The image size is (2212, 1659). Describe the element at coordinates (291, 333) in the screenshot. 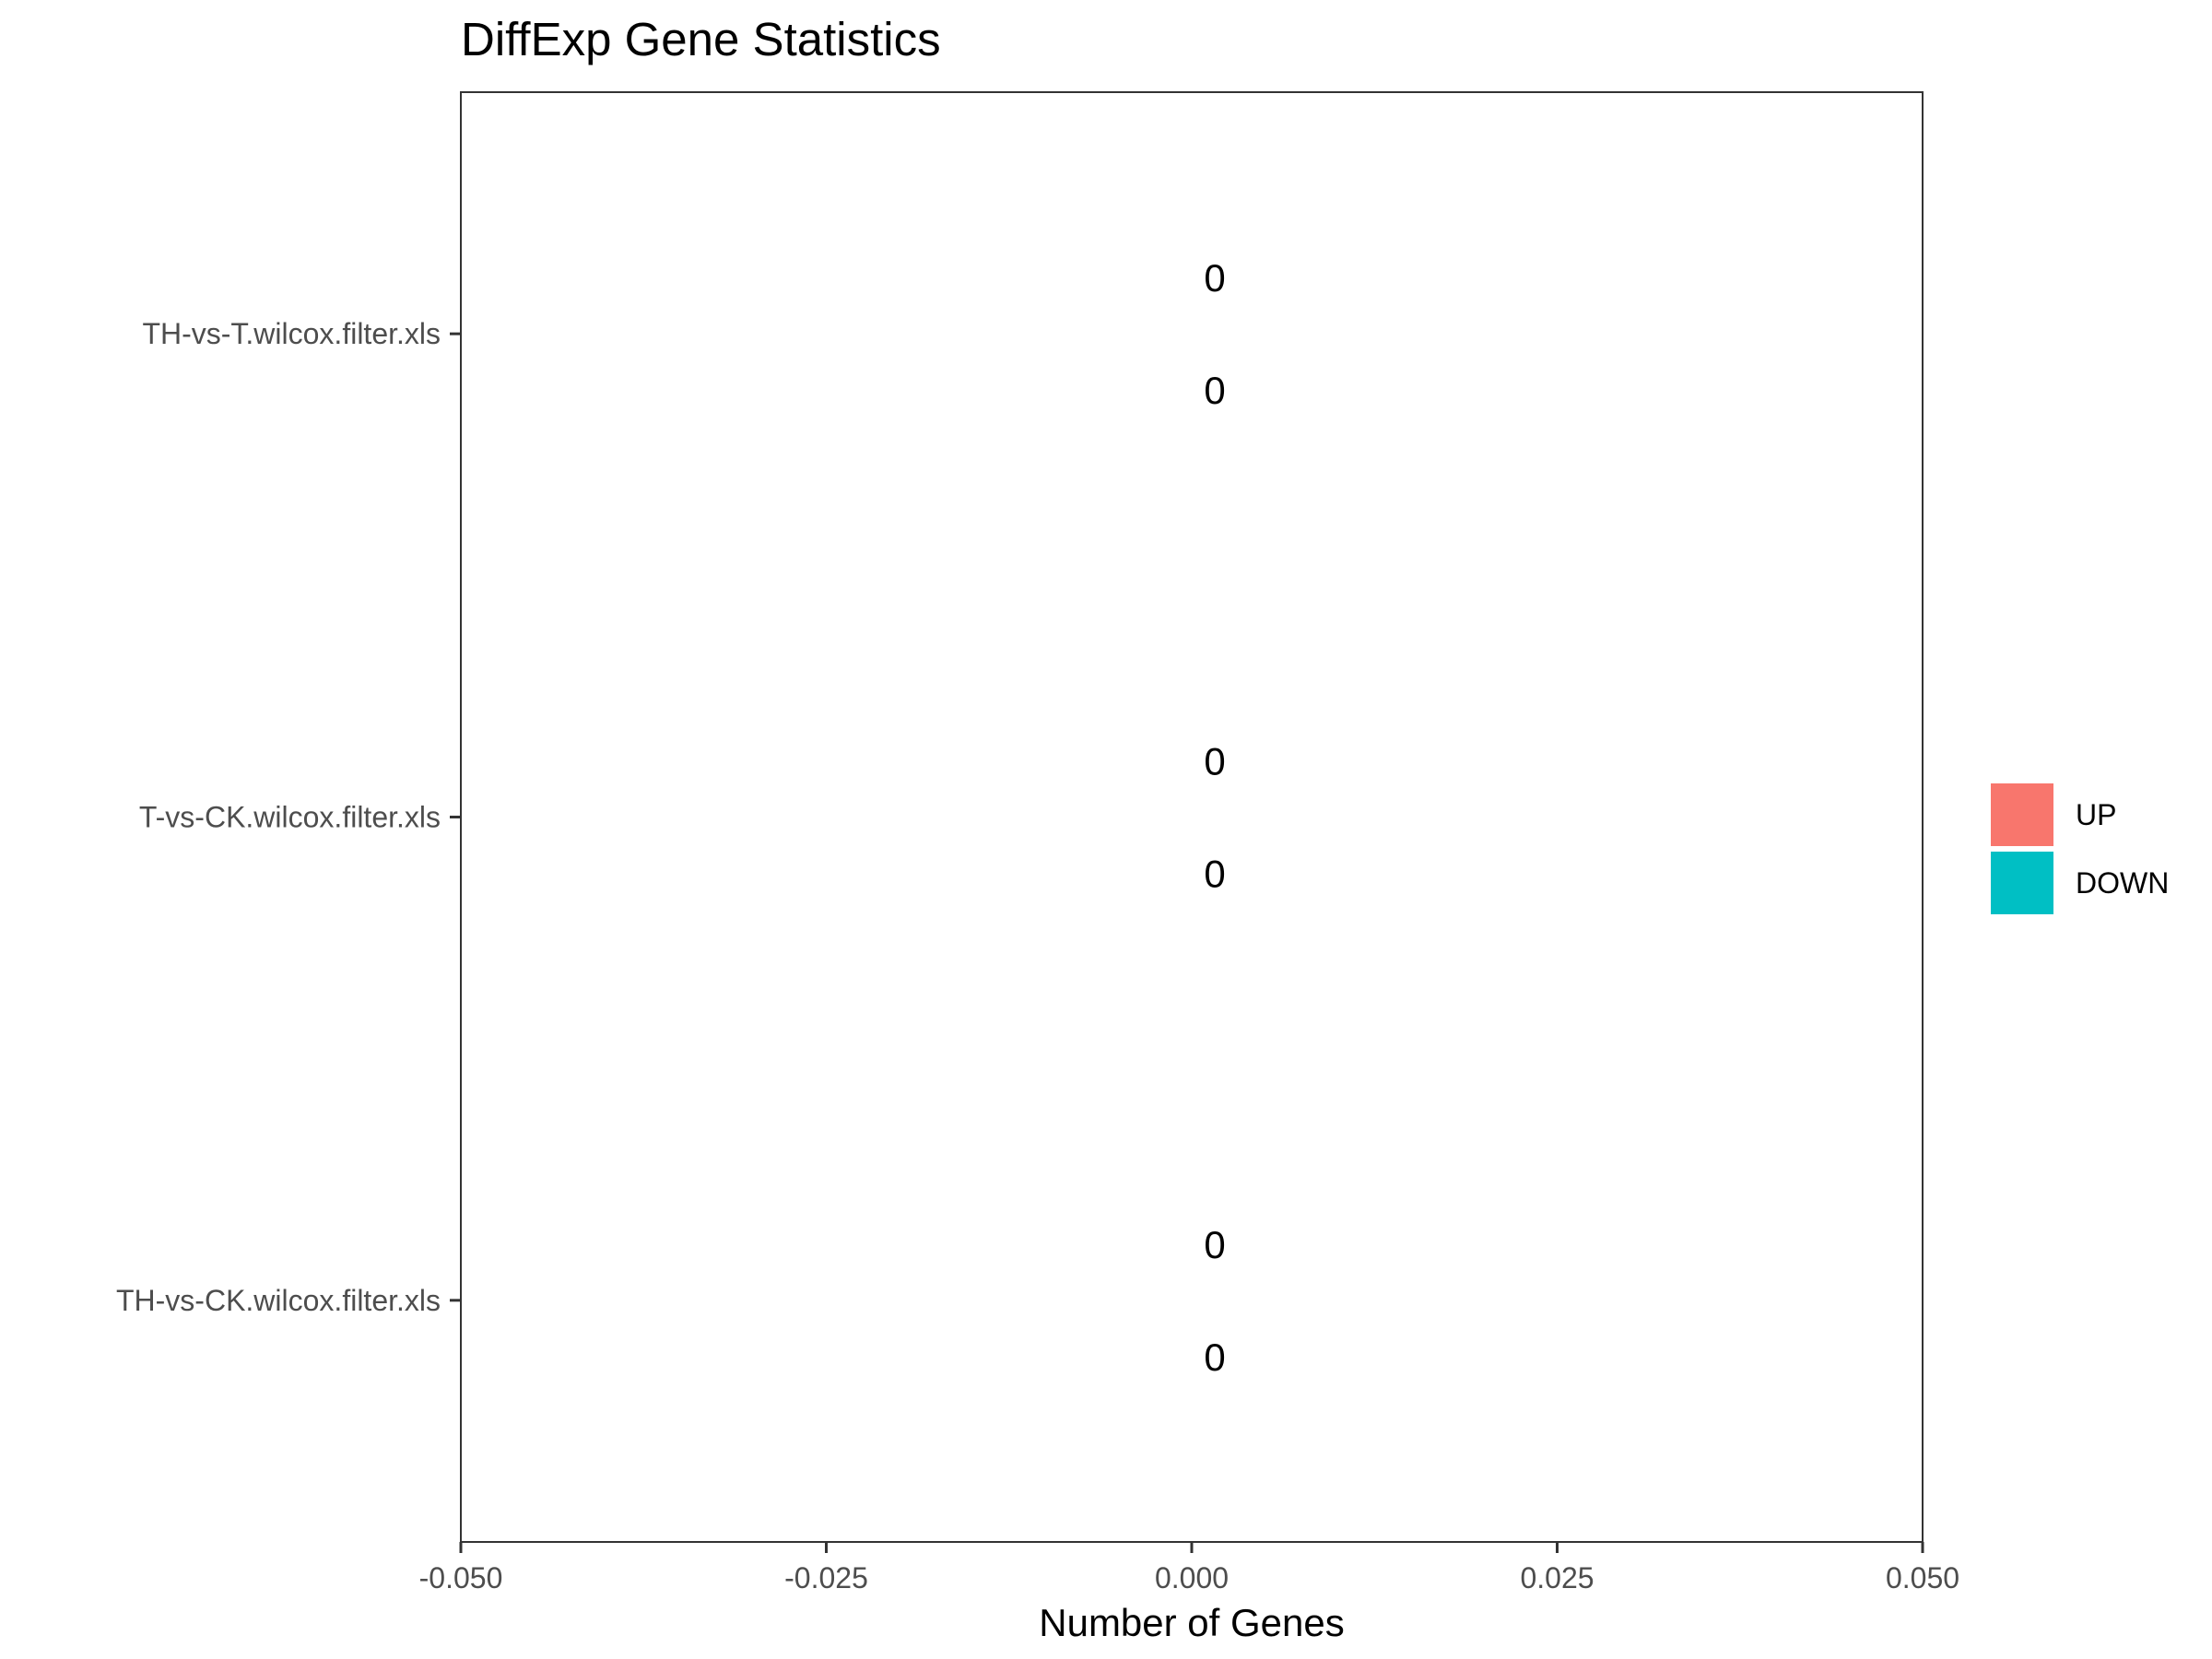

I see `y-tick-label: TH-vs-T.wilcox.filter.xls` at that location.